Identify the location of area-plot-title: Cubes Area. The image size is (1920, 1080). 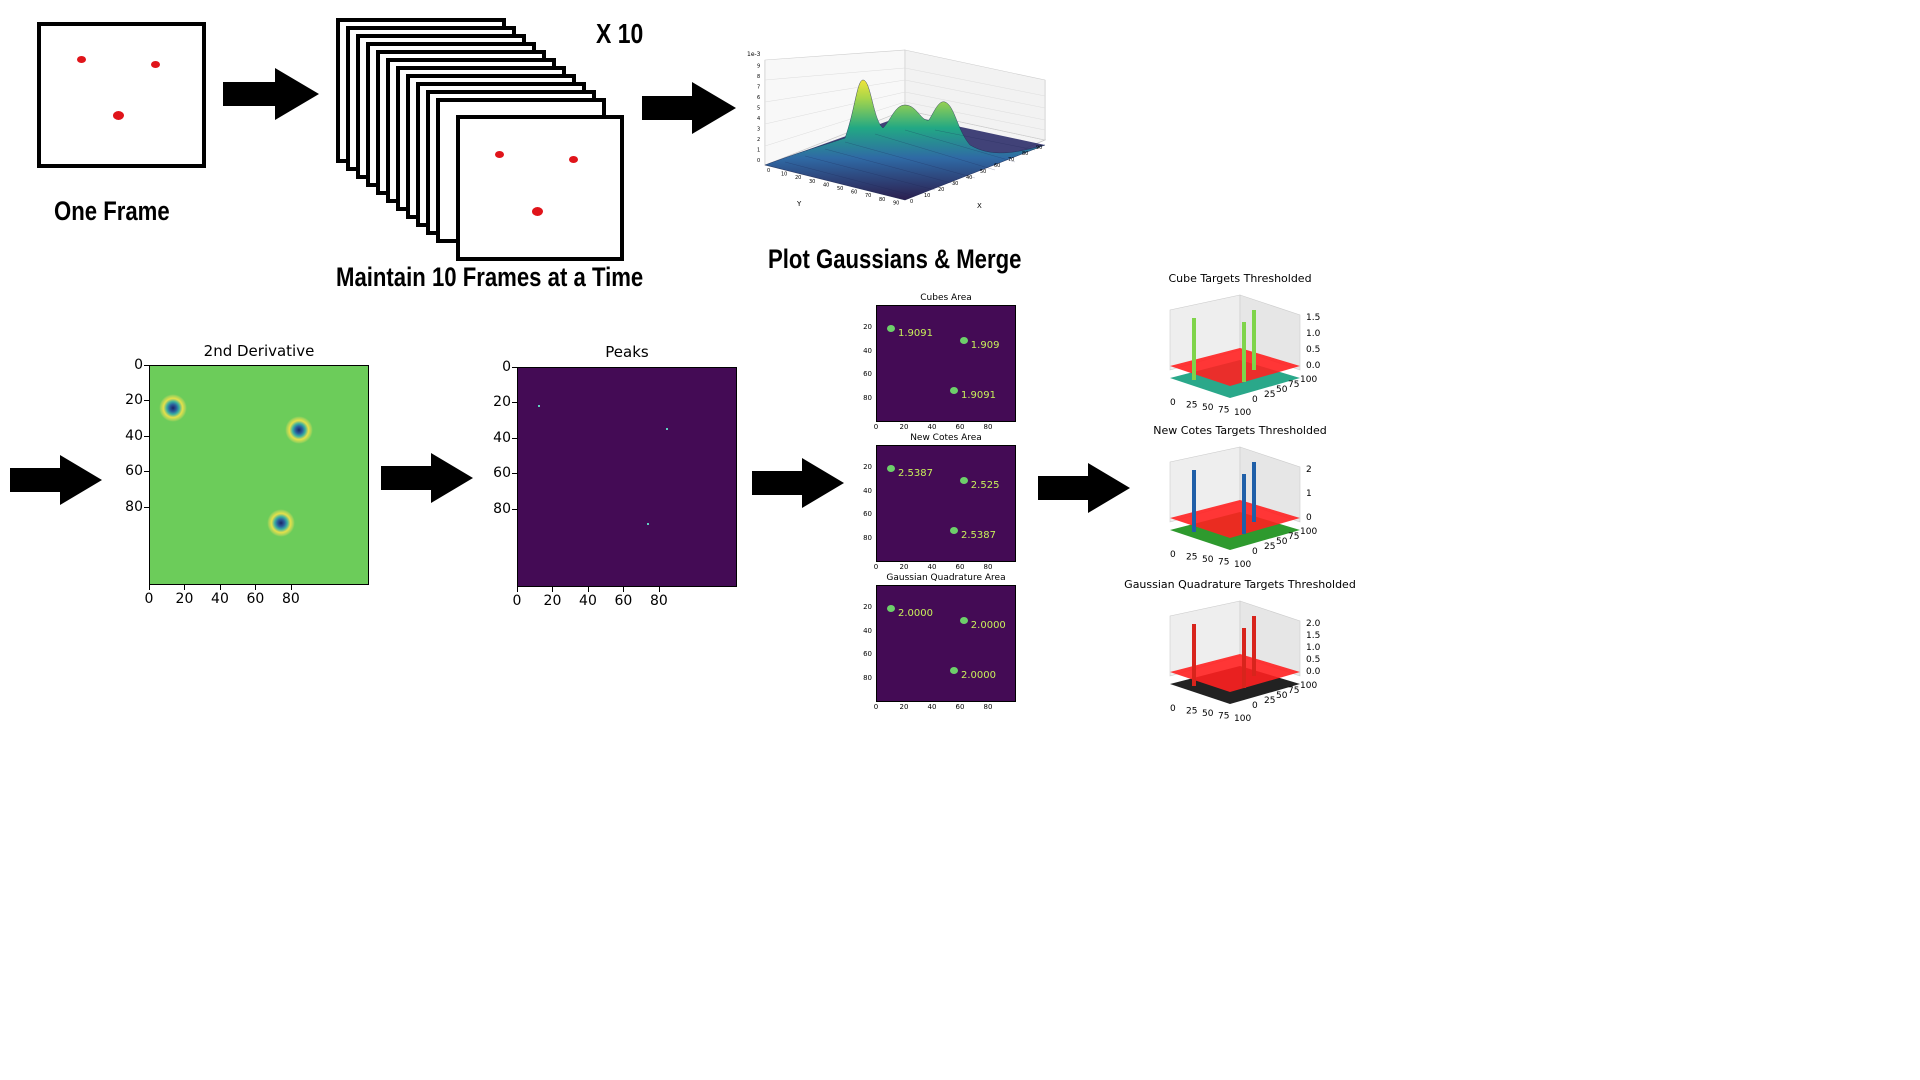
(946, 298).